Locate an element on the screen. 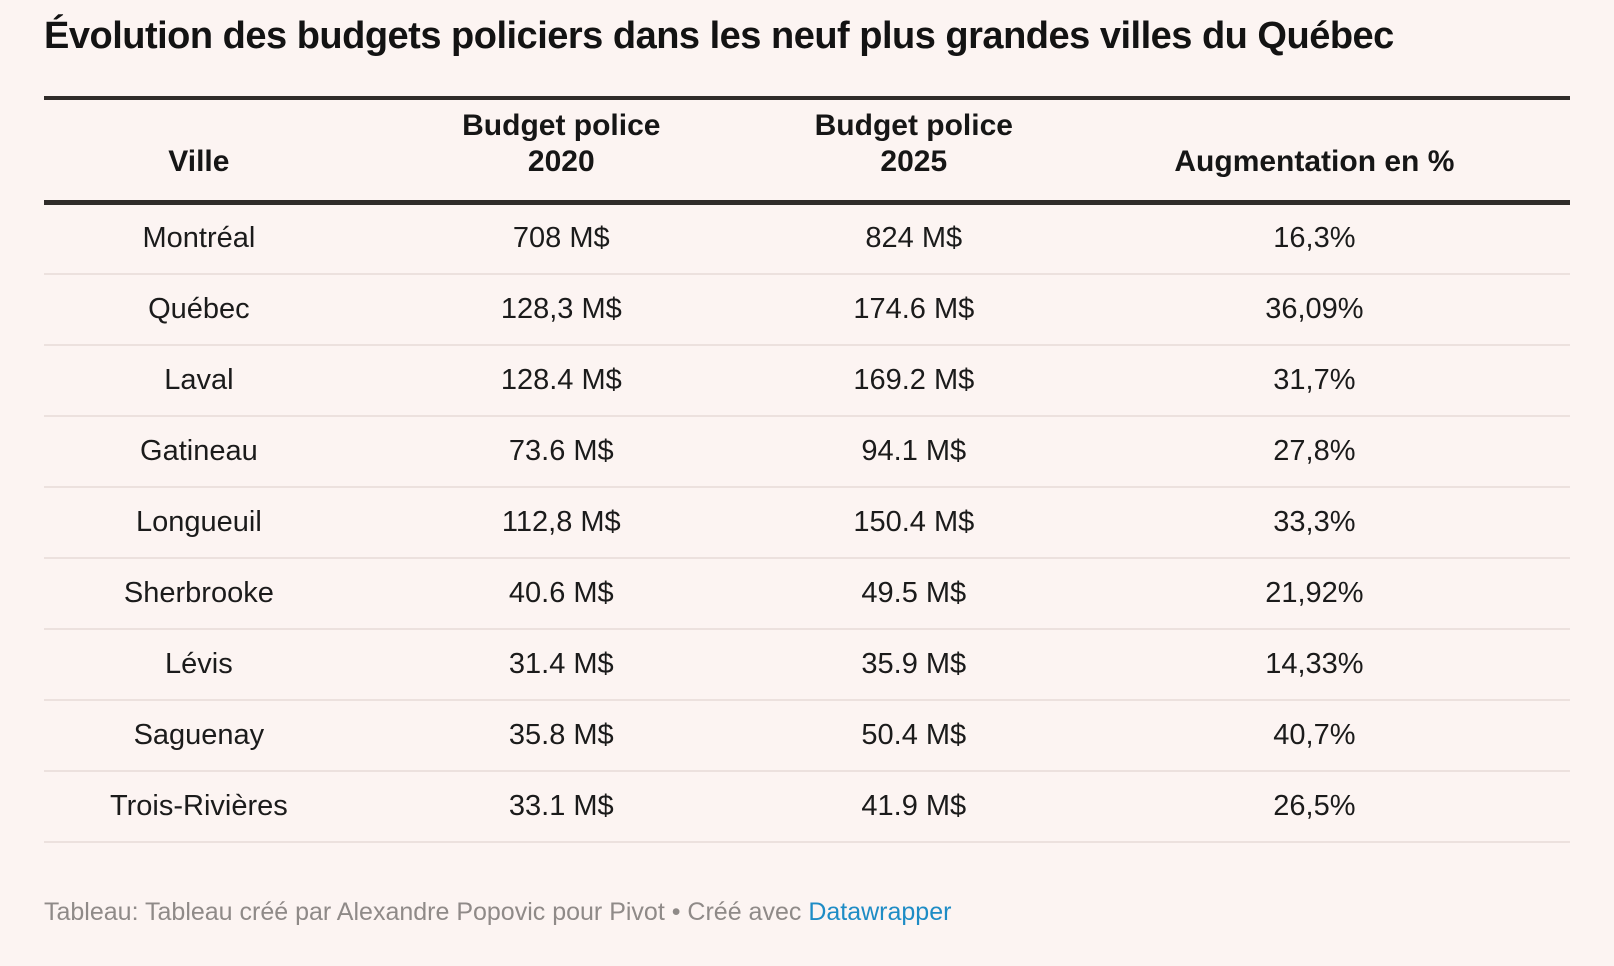  table-row: Longueuil 112,8 M$ 150.4 M$ 33,3% is located at coordinates (807, 522).